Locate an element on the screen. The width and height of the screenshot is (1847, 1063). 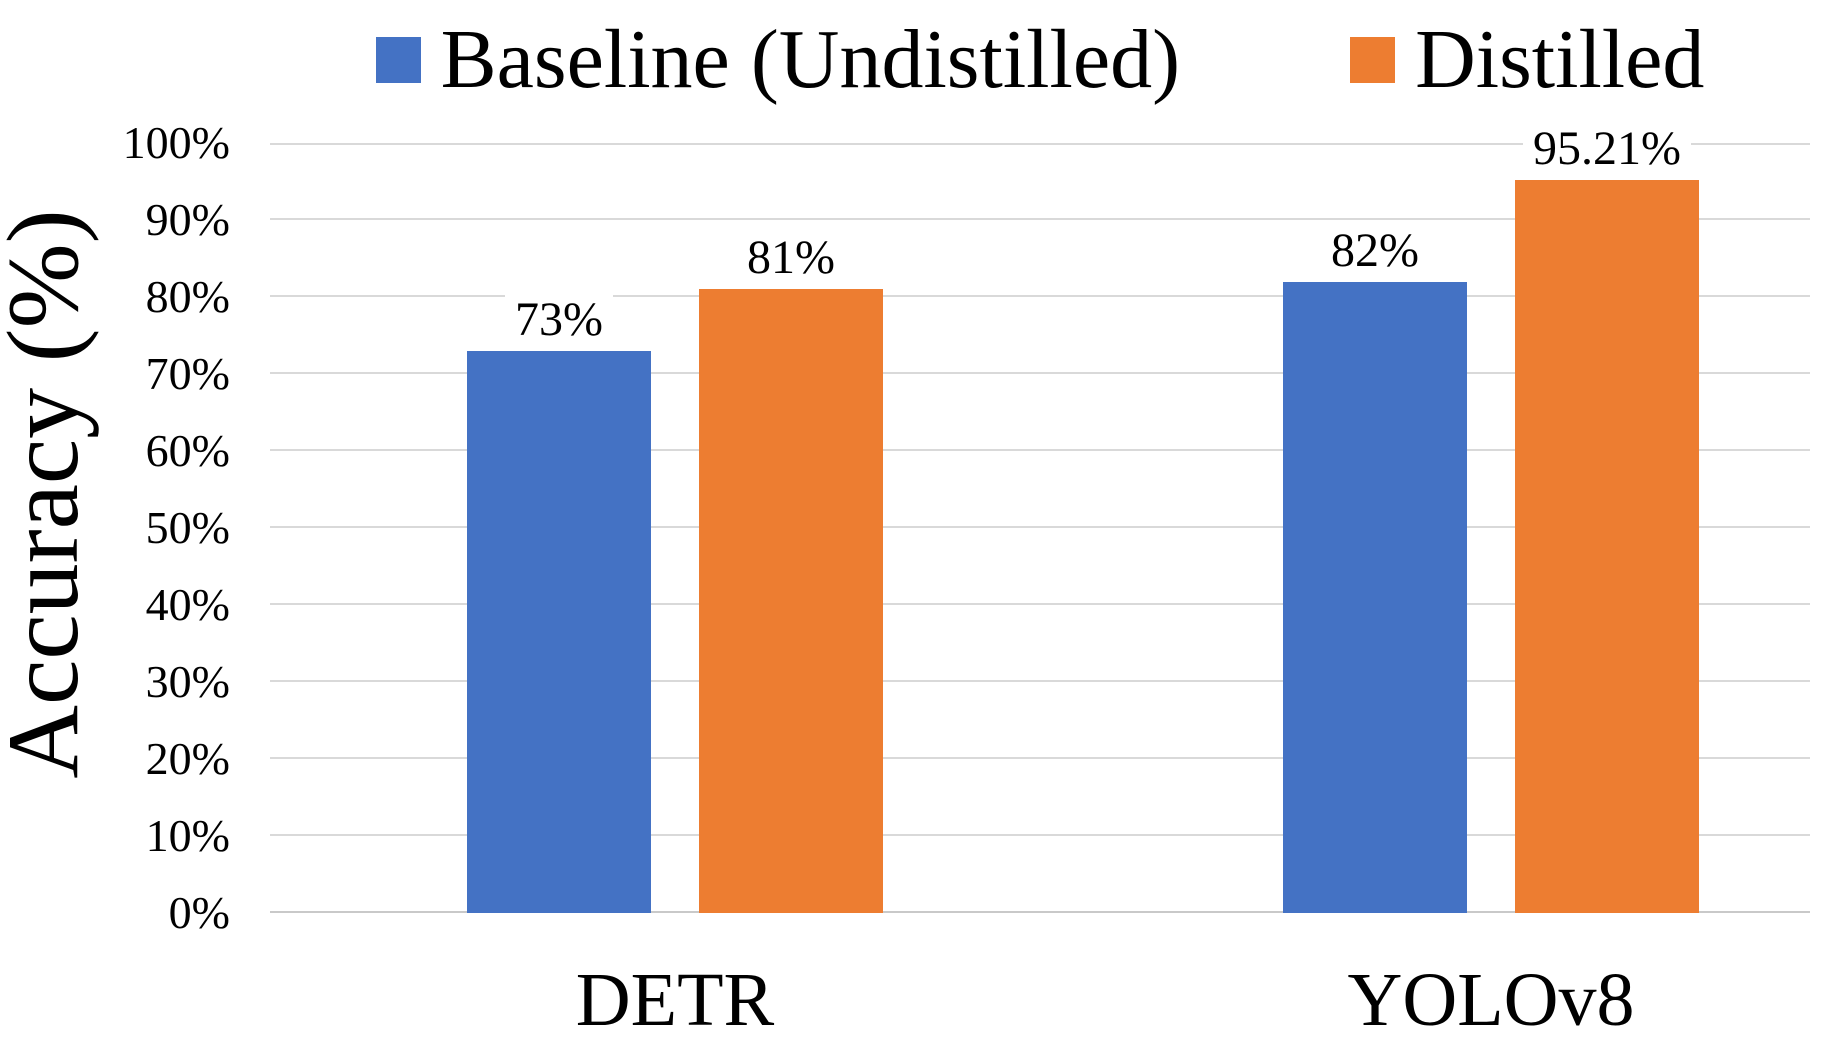
y-tick-label-90%: 90% is located at coordinates (187, 219).